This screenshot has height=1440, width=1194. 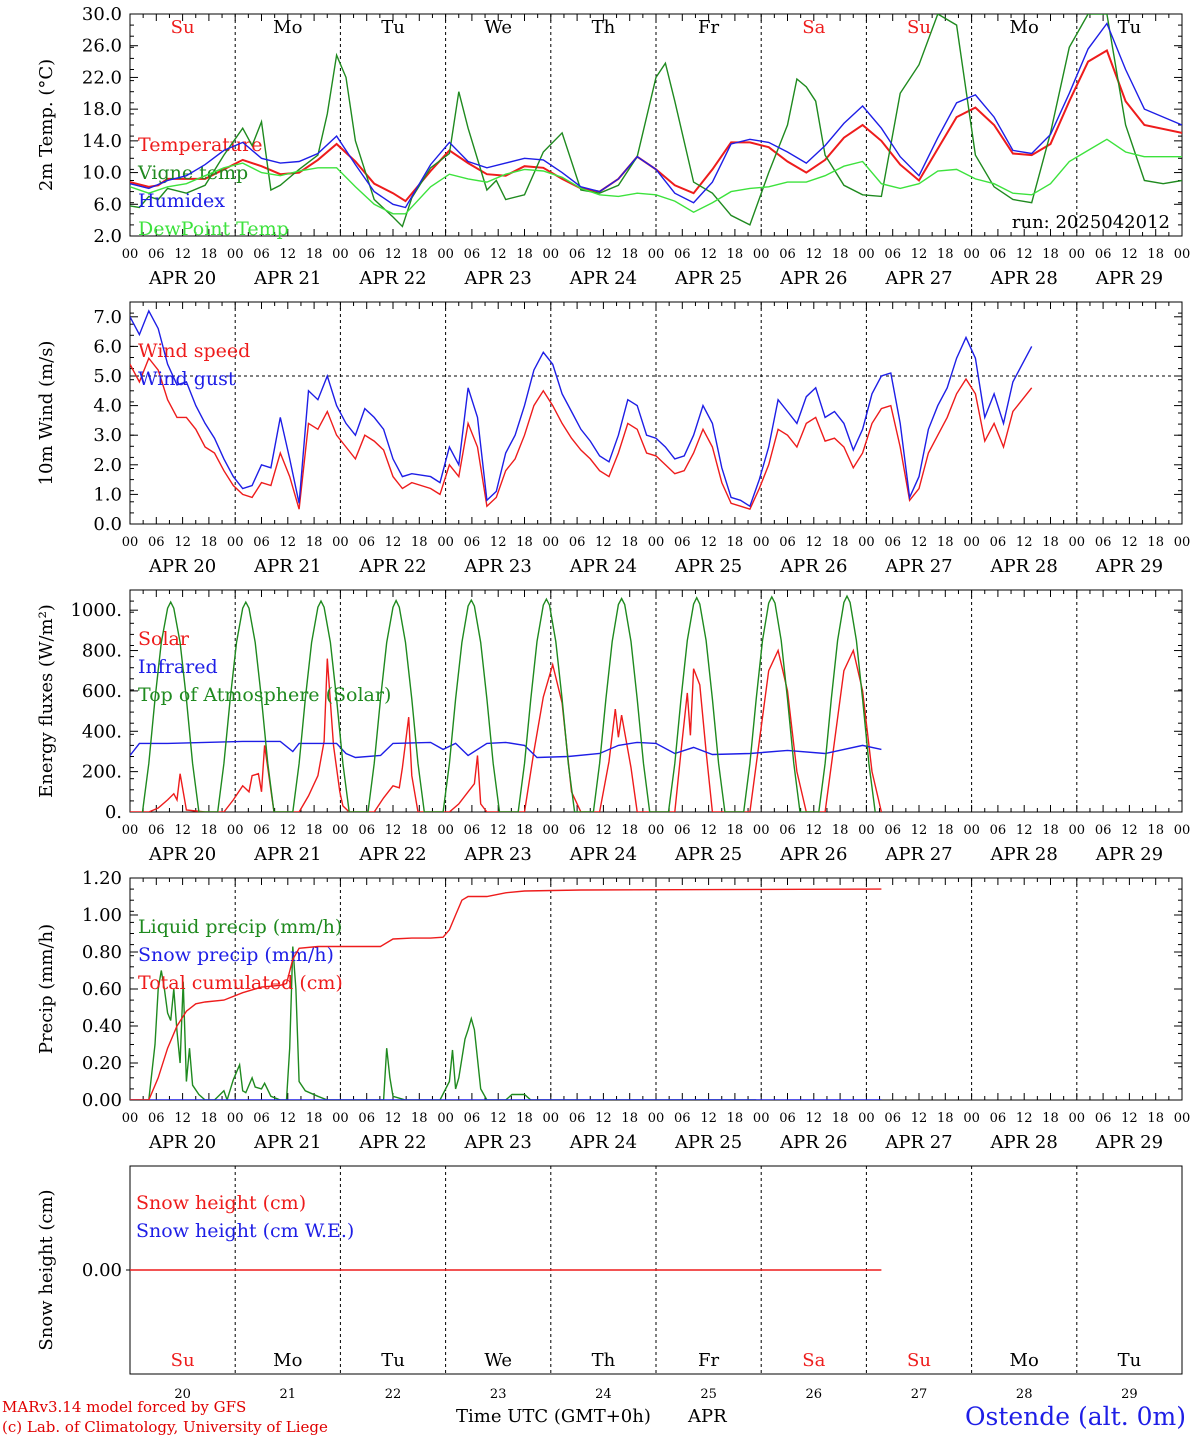 What do you see at coordinates (107, 376) in the screenshot?
I see `y-tick-label: 5.0` at bounding box center [107, 376].